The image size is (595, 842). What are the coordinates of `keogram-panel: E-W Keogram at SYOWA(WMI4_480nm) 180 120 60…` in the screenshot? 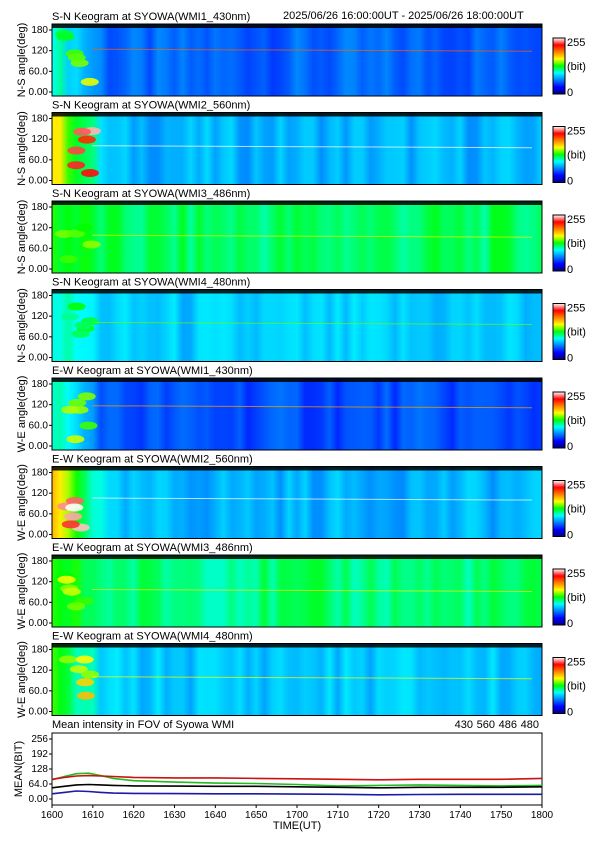 It's located at (301, 675).